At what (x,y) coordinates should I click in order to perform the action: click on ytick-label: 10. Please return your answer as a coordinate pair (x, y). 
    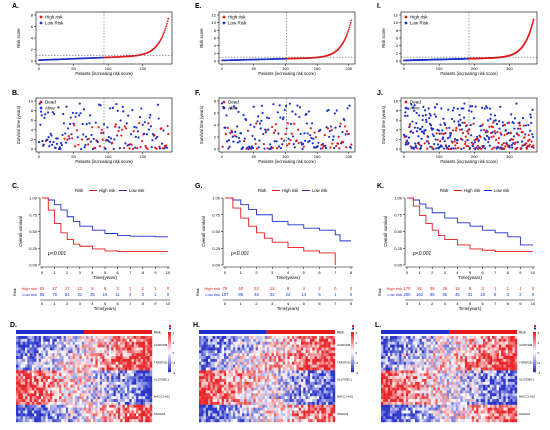
    Looking at the image, I should click on (31, 101).